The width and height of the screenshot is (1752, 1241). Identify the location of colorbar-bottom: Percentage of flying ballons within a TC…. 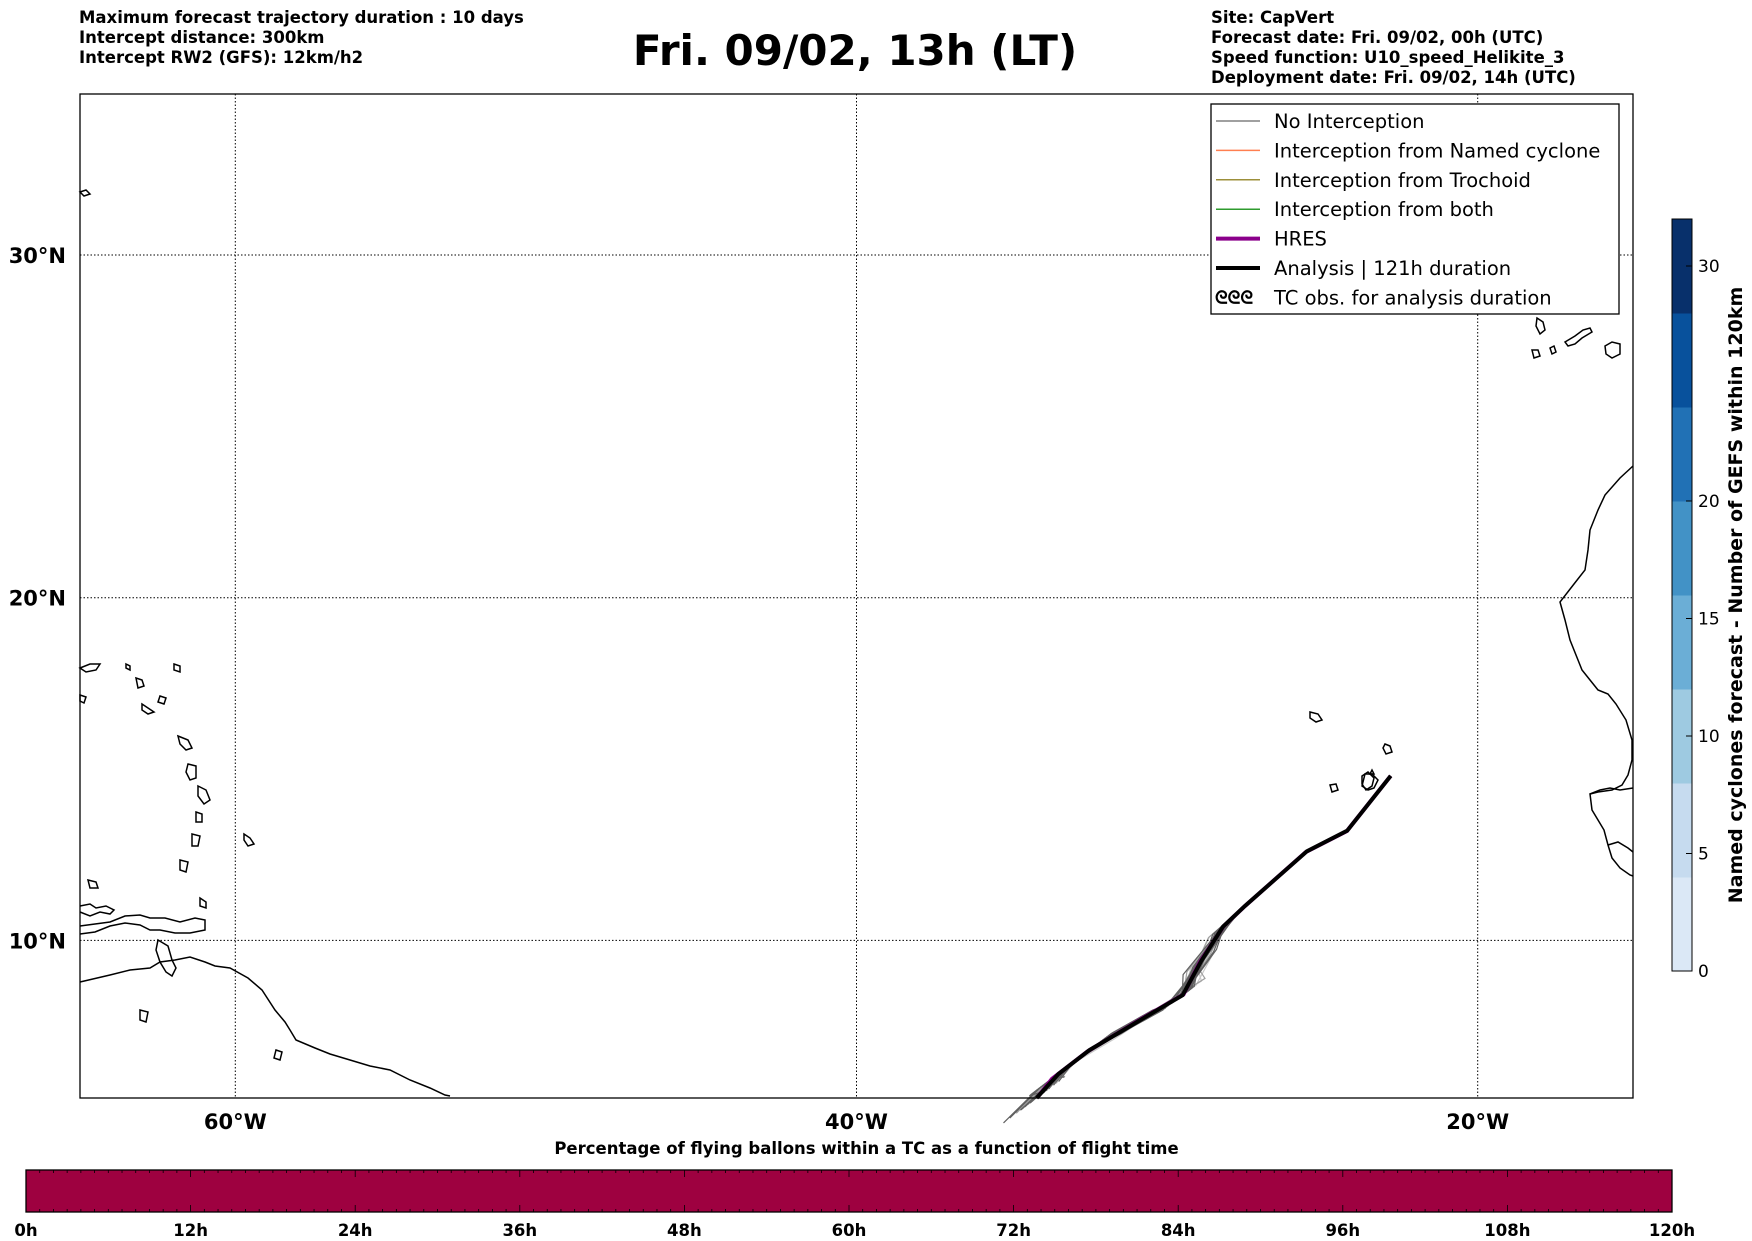
(854, 1189).